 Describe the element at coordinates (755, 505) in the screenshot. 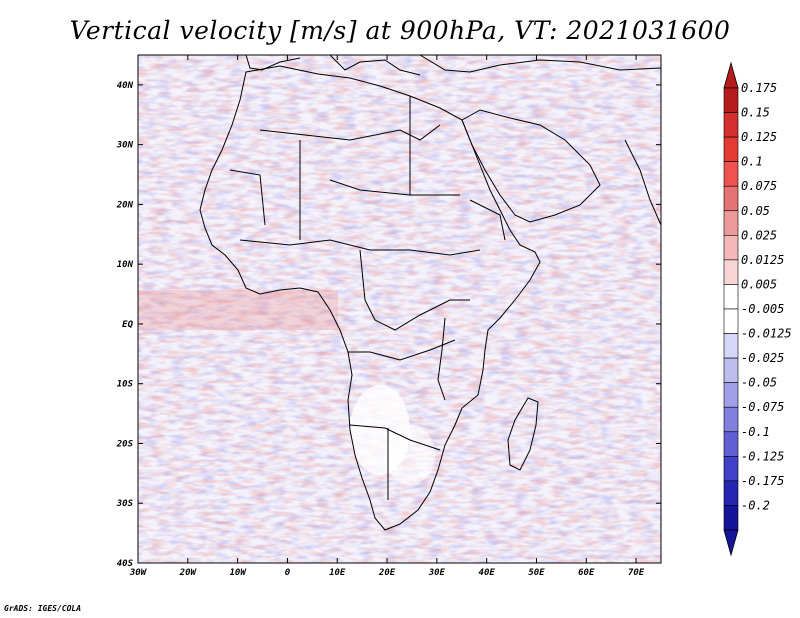

I see `colorbar-label: -0.2` at that location.